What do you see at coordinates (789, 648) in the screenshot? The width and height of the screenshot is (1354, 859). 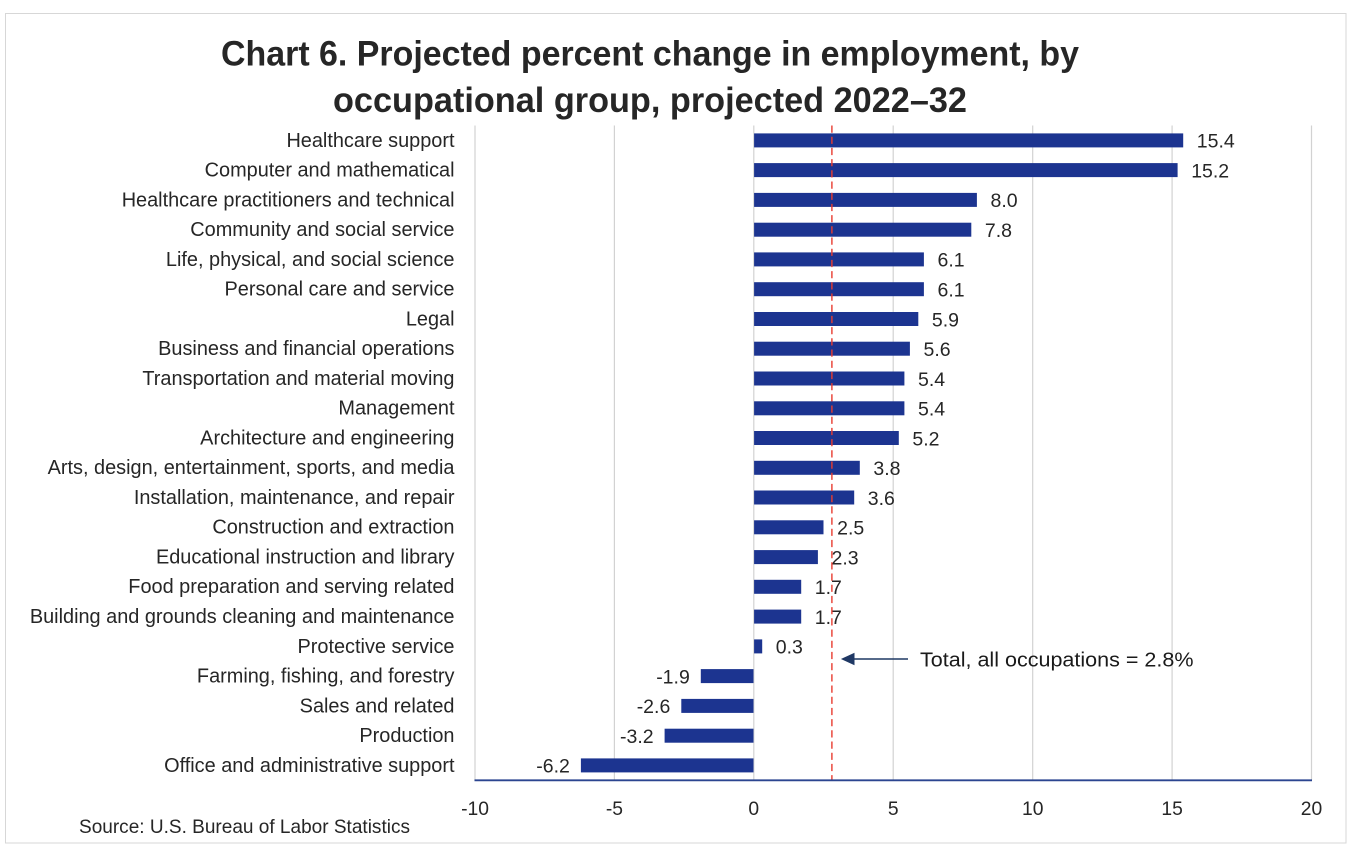 I see `svg-text: 0.3` at bounding box center [789, 648].